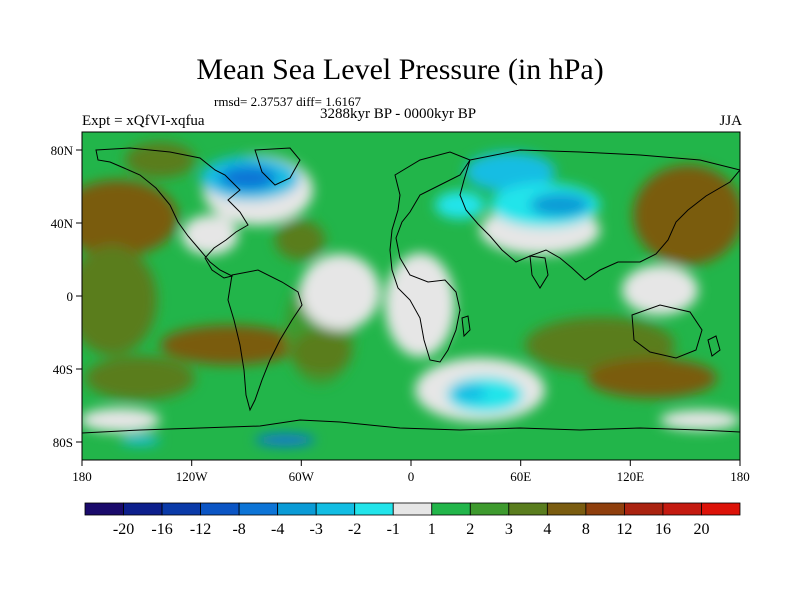 The height and width of the screenshot is (600, 800). What do you see at coordinates (468, 393) in the screenshot?
I see `neg-south-atl-core` at bounding box center [468, 393].